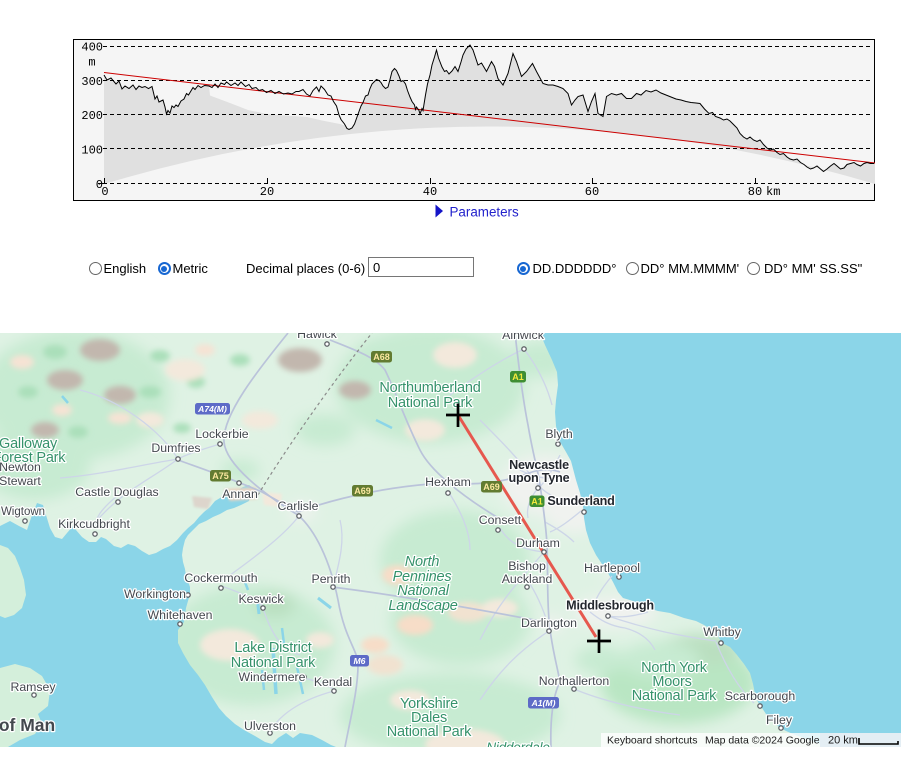 This screenshot has height=764, width=901. What do you see at coordinates (270, 726) in the screenshot?
I see `svg-text: Ulverston` at bounding box center [270, 726].